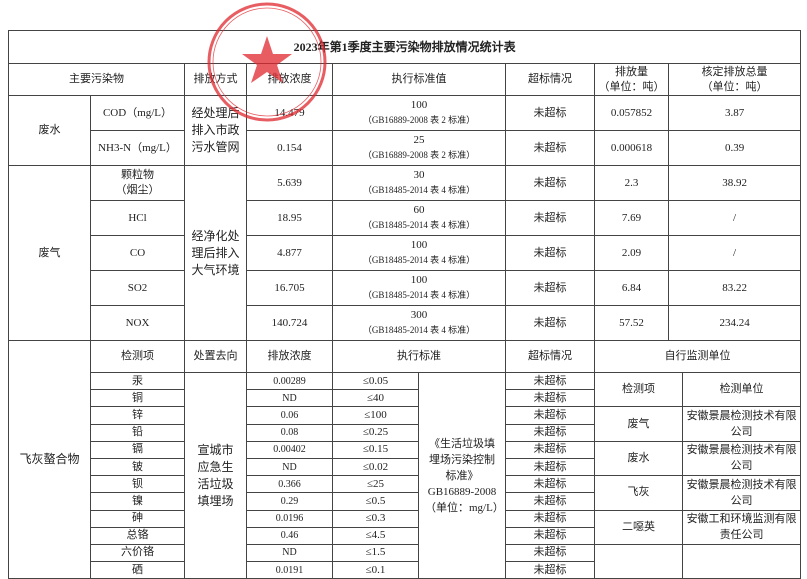 The width and height of the screenshot is (807, 579). I want to click on test-item: 铍, so click(137, 467).